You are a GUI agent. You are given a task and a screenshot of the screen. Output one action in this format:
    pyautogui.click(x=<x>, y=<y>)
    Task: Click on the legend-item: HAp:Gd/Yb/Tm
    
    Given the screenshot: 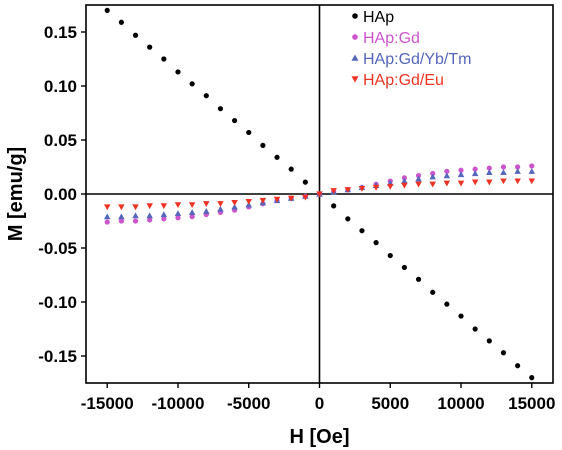 What is the action you would take?
    pyautogui.click(x=411, y=59)
    